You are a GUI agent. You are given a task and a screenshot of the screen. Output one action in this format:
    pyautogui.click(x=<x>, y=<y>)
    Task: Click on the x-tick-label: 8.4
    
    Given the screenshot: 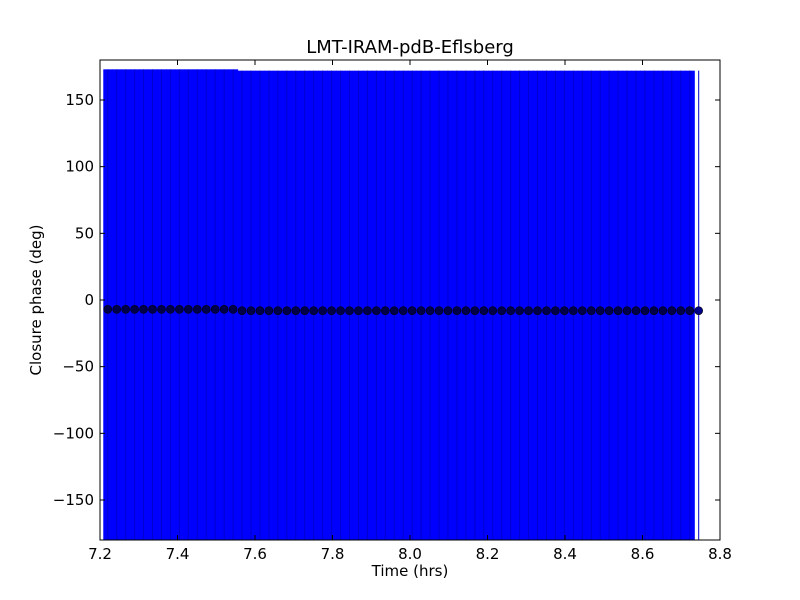 What is the action you would take?
    pyautogui.click(x=565, y=554)
    